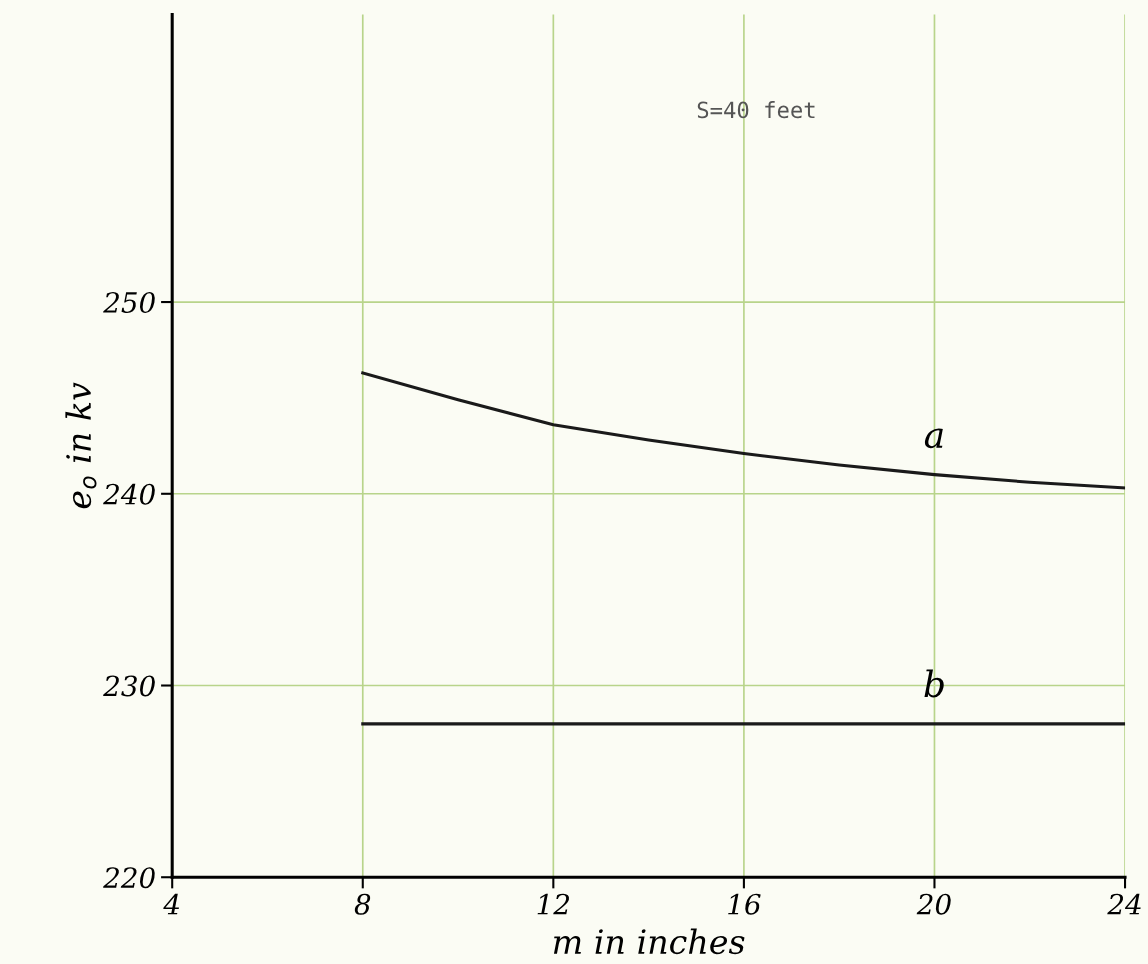 Image resolution: width=1148 pixels, height=964 pixels. Describe the element at coordinates (362, 904) in the screenshot. I see `x-tick-label: 8` at that location.